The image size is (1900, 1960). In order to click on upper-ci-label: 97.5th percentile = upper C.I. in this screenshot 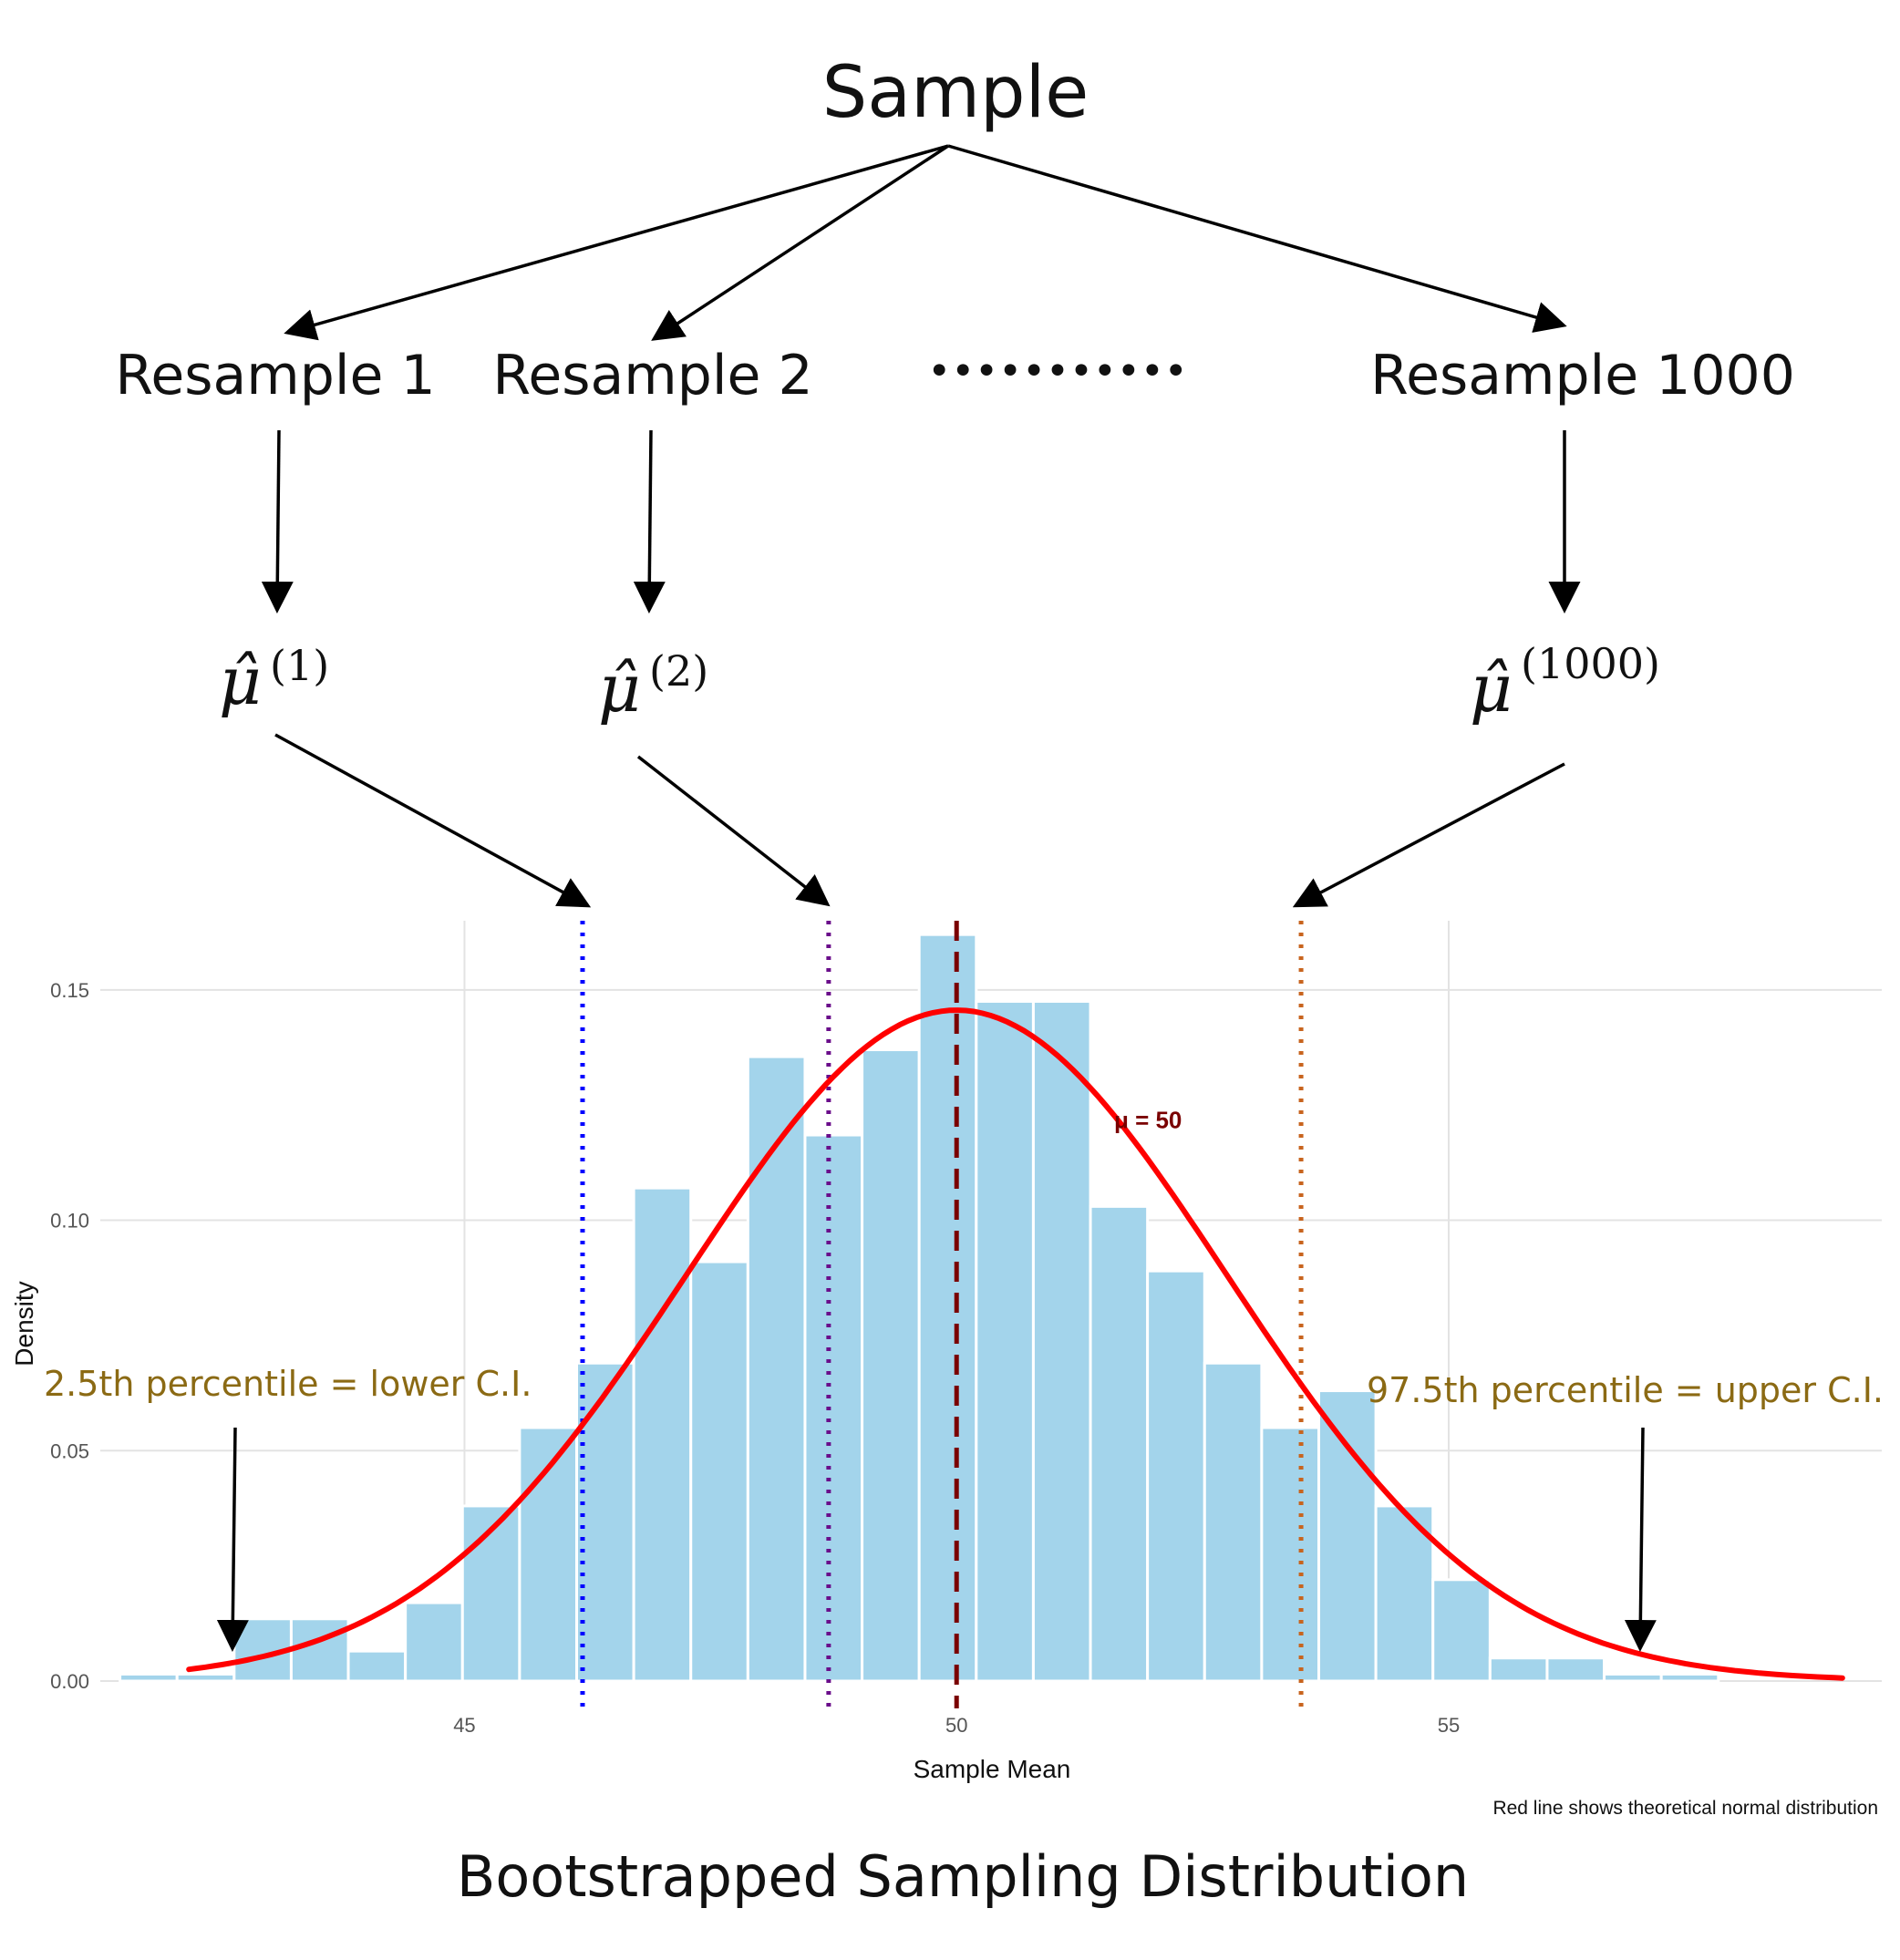, I will do `click(1625, 1390)`.